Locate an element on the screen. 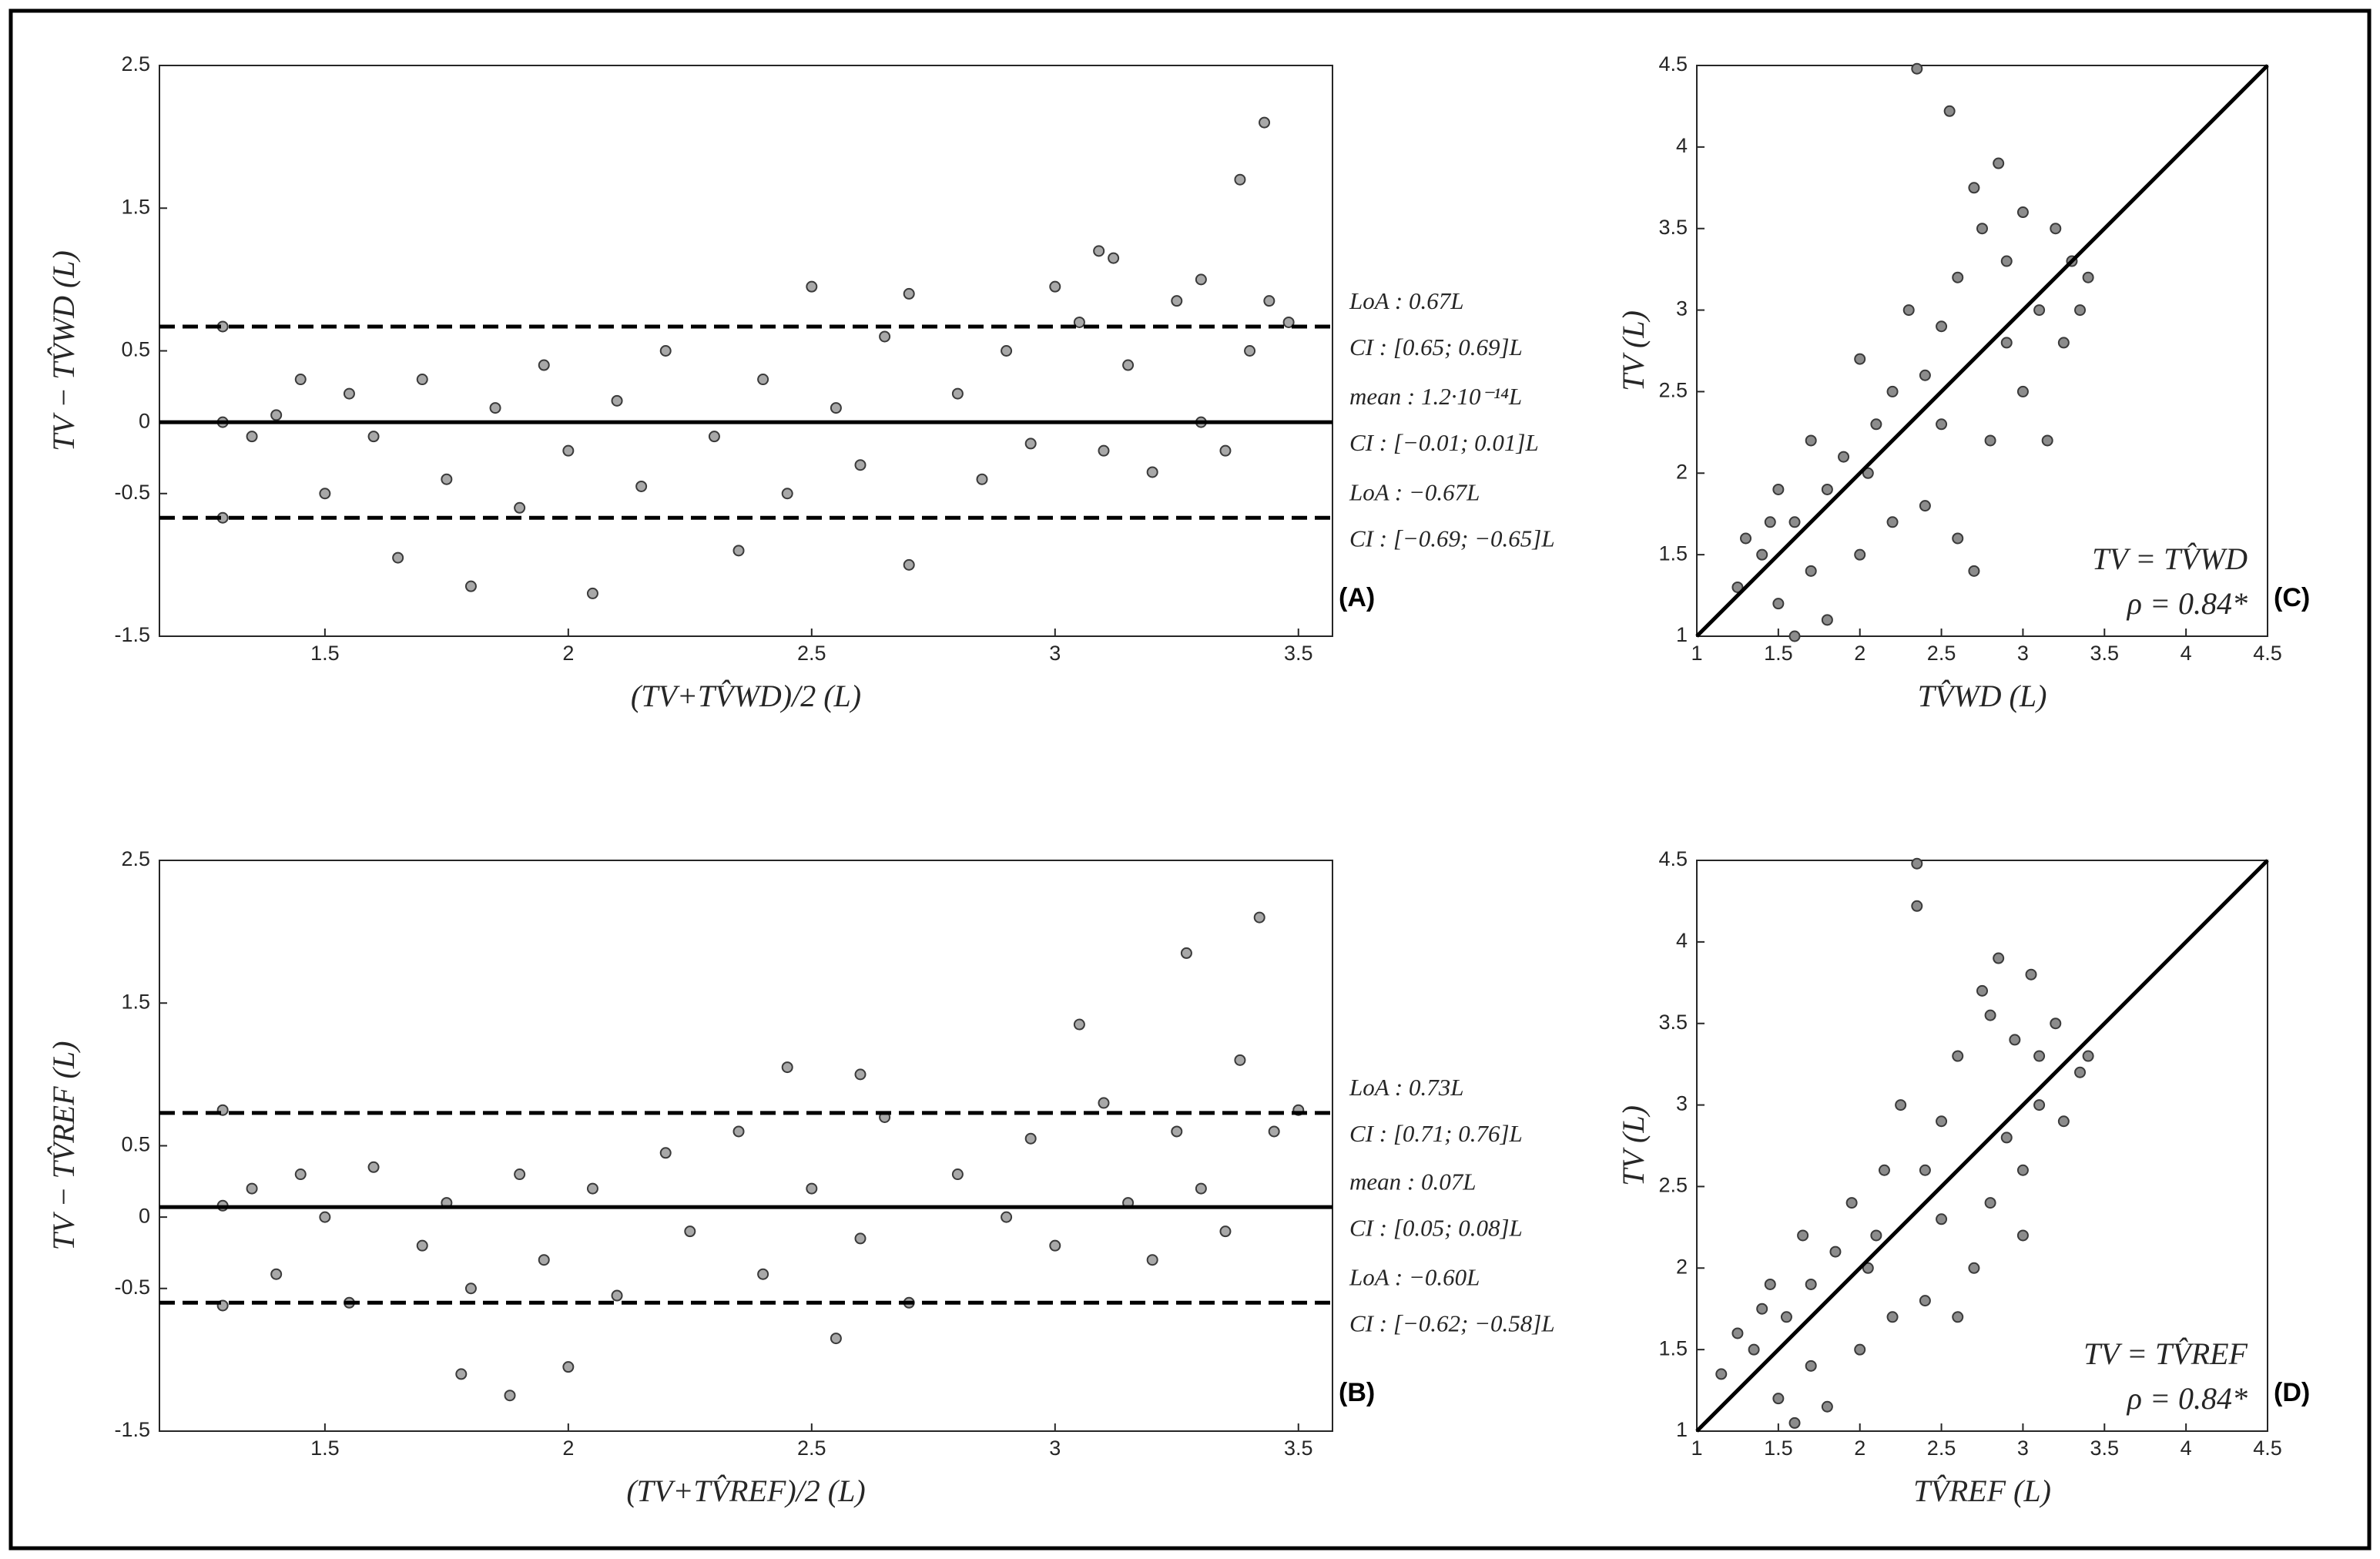 The height and width of the screenshot is (1559, 2380). reference-ci: CI : [0.05; 0.08]L is located at coordinates (1436, 1227).